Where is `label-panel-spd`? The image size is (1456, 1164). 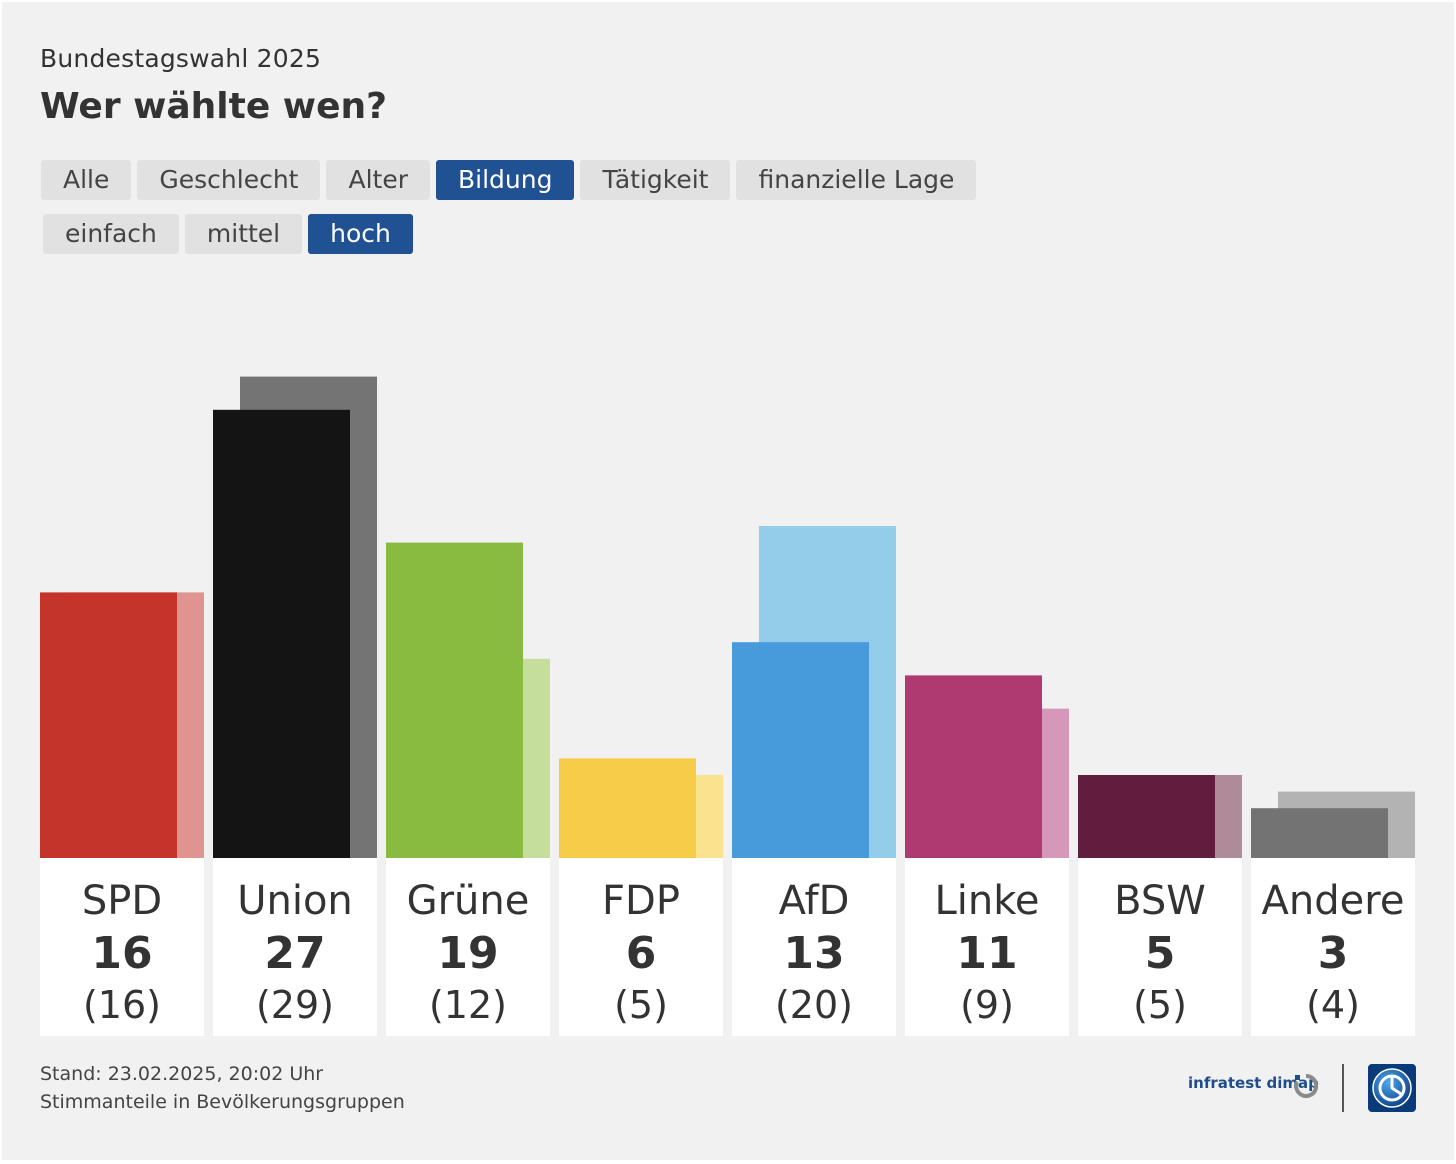 label-panel-spd is located at coordinates (122, 947).